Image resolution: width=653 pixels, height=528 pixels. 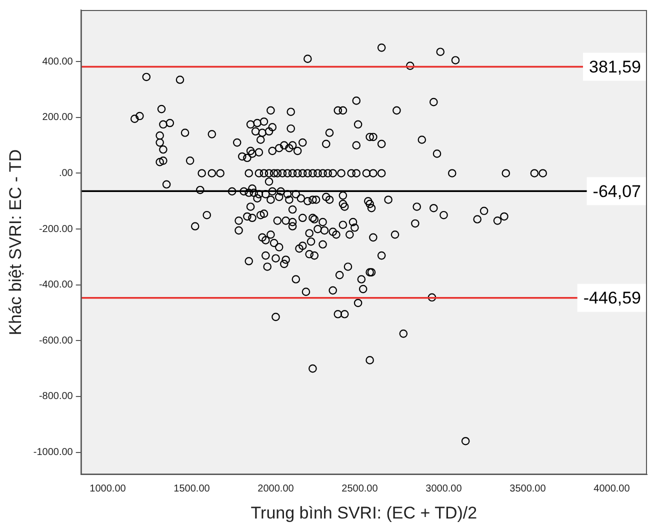 What do you see at coordinates (56, 285) in the screenshot?
I see `y-tick-label: -400.00` at bounding box center [56, 285].